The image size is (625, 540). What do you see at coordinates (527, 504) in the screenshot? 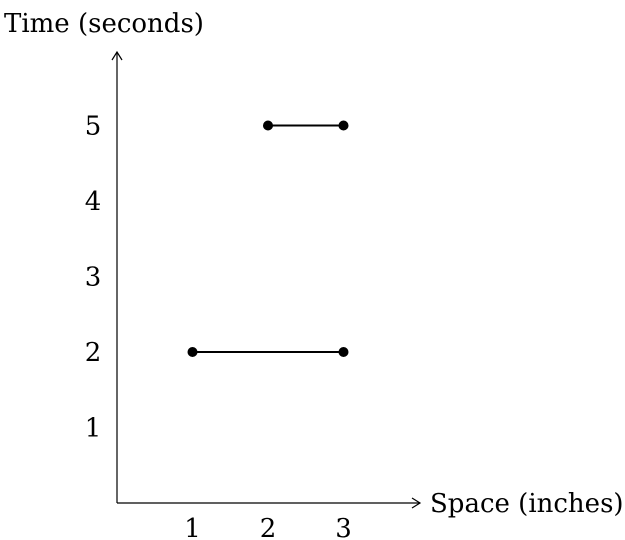
I see `x-axis-title: Space (inches)` at bounding box center [527, 504].